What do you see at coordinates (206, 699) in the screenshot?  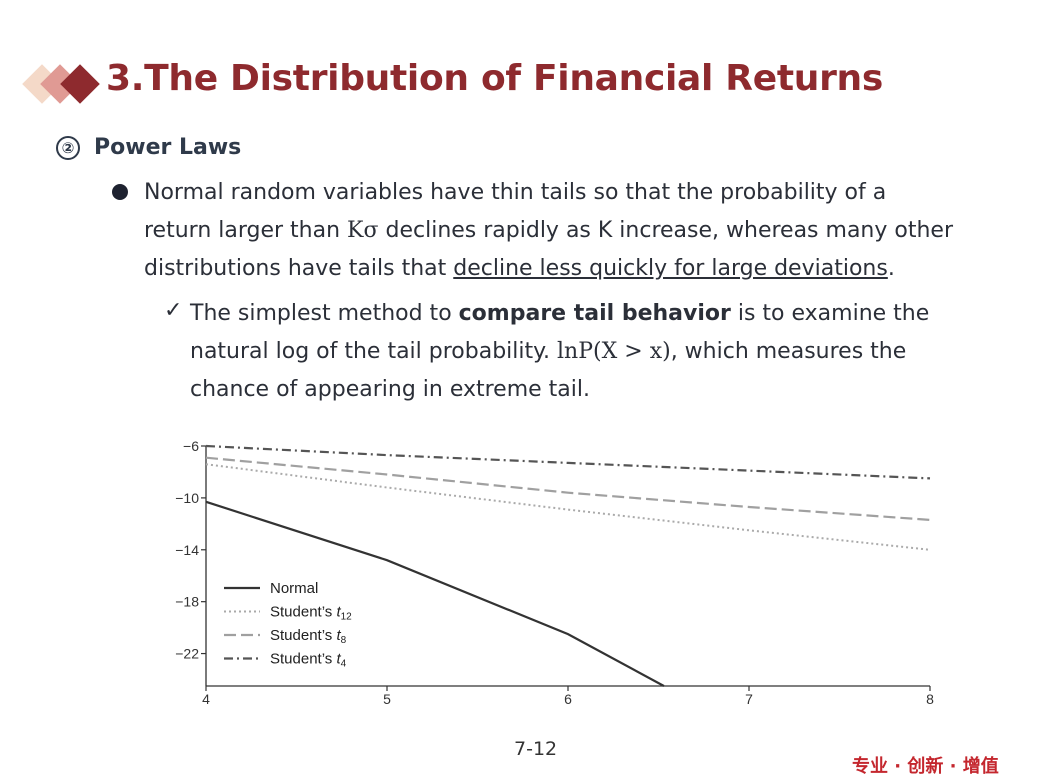 I see `x-tick-label: 4` at bounding box center [206, 699].